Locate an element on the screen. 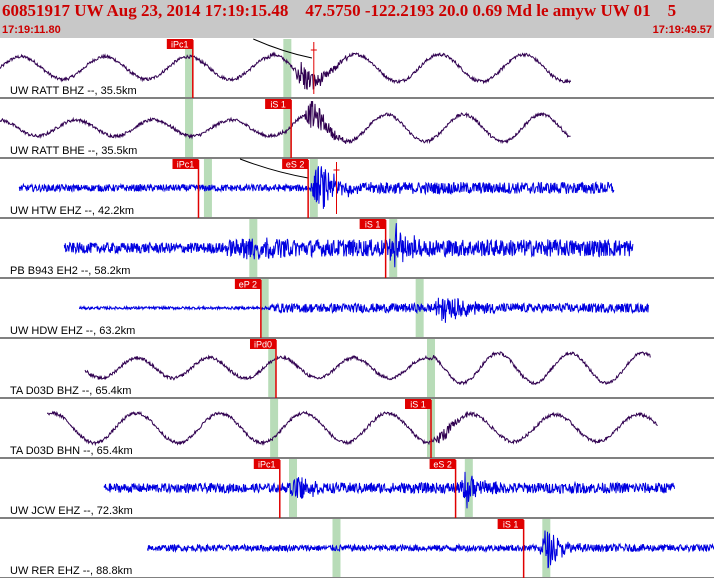 The width and height of the screenshot is (714, 578). phase-pick-label: iPd0 is located at coordinates (263, 345).